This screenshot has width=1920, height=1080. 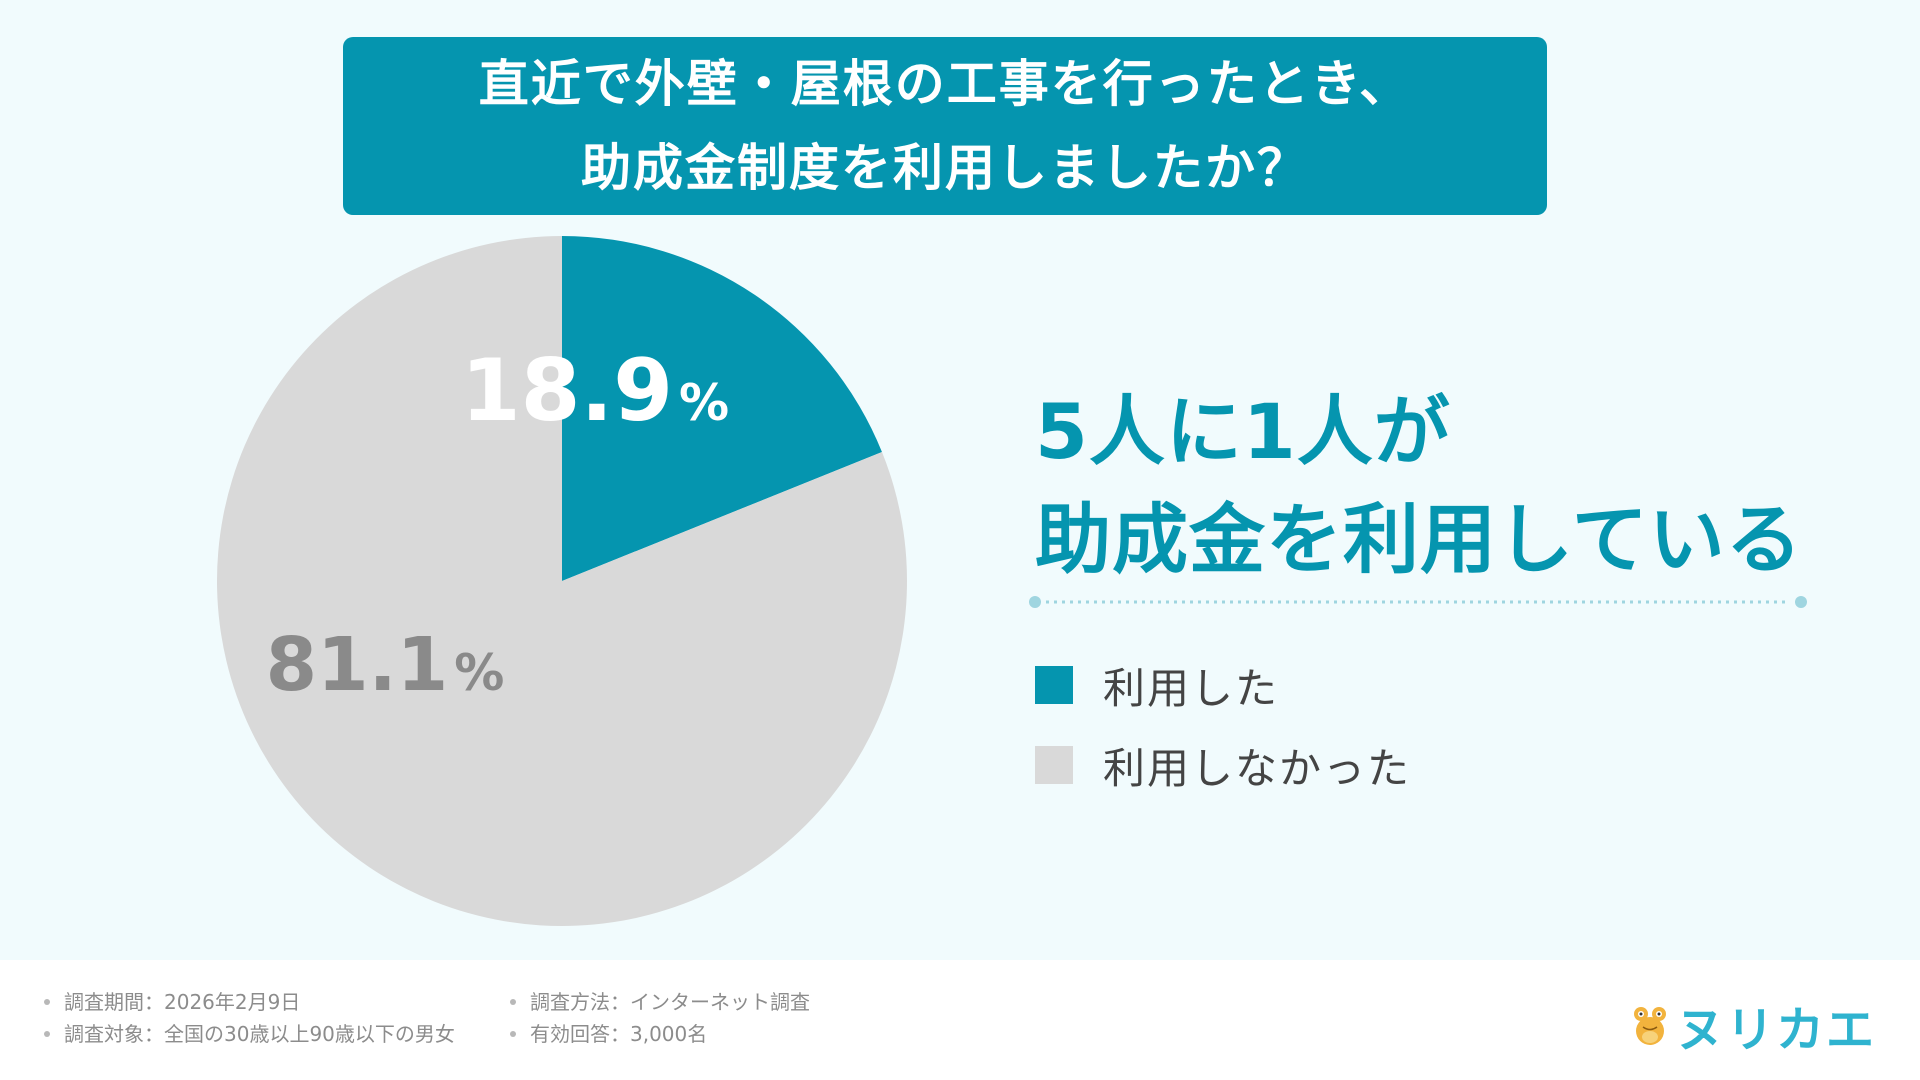 What do you see at coordinates (619, 1034) in the screenshot?
I see `valid-responses: 有効回答：3,000名` at bounding box center [619, 1034].